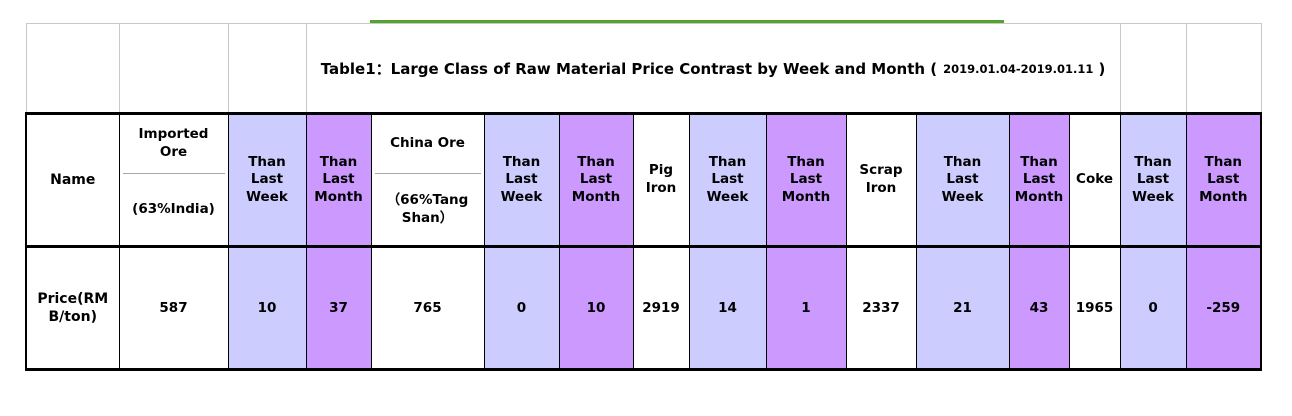 Image resolution: width=1292 pixels, height=416 pixels. I want to click on header-imported-ore: Imported Ore (63%India), so click(173, 180).